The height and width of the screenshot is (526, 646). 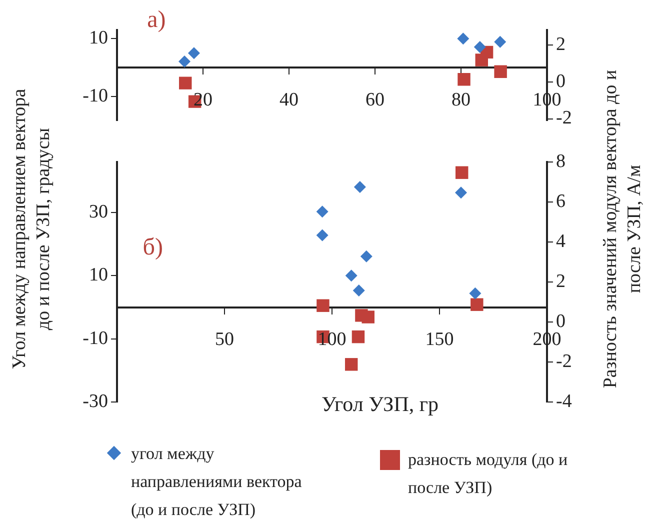 I want to click on legend-label: угол между направлениями вектора (до и после УЗП), so click(x=217, y=482).